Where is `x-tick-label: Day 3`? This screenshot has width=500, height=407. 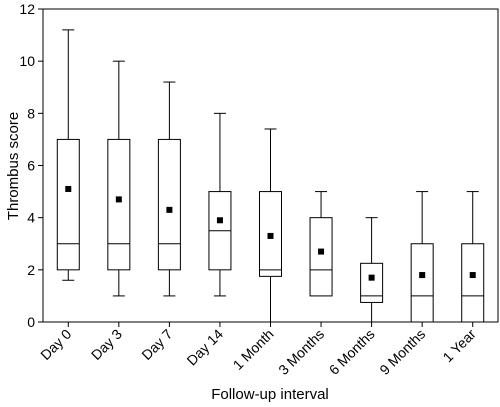 x-tick-label: Day 3 is located at coordinates (106, 344).